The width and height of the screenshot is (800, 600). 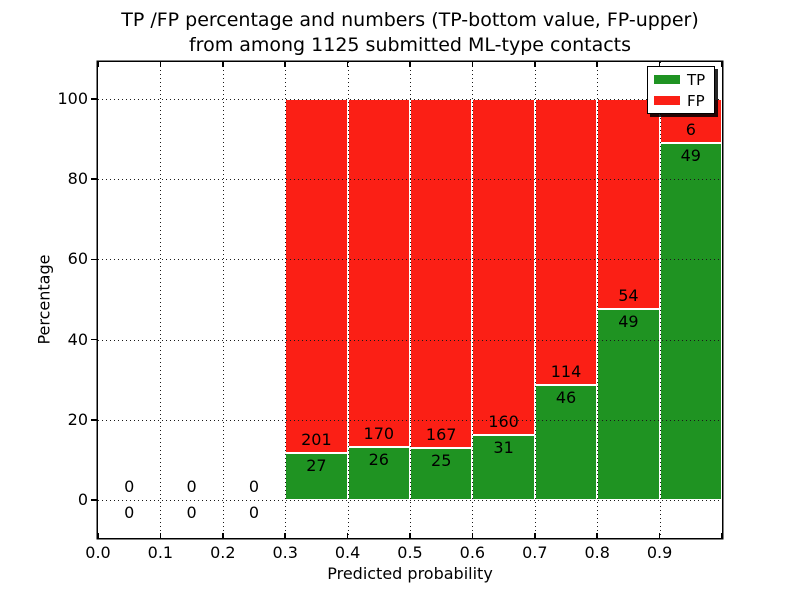 What do you see at coordinates (690, 129) in the screenshot?
I see `fp-count-label-0.9: 6` at bounding box center [690, 129].